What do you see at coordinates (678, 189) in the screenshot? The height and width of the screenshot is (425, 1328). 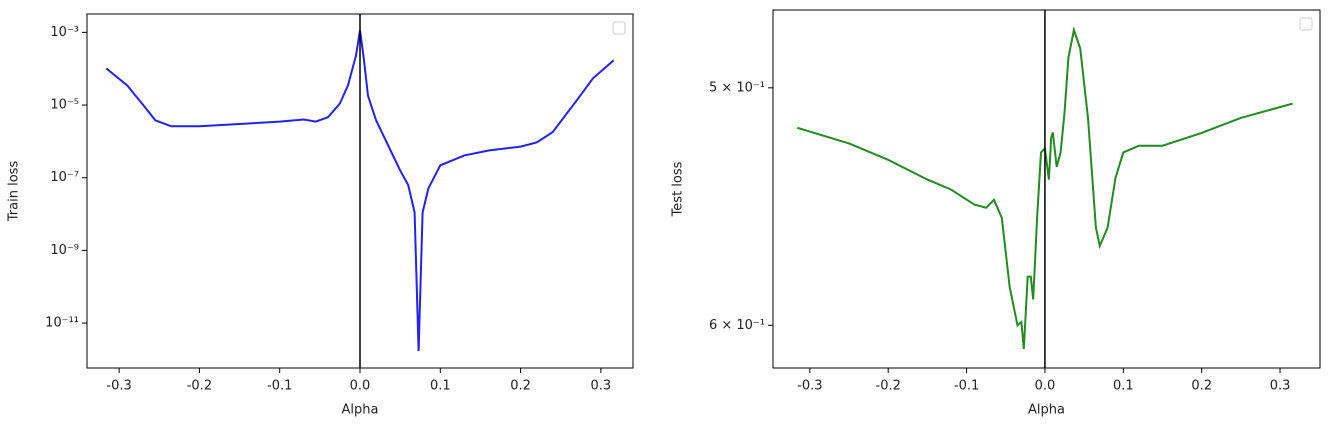 I see `y-axis-label: Test loss` at bounding box center [678, 189].